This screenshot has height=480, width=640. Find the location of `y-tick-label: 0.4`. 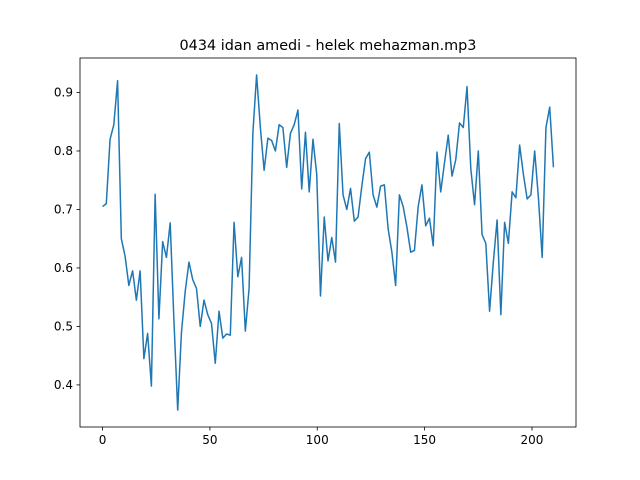

y-tick-label: 0.4 is located at coordinates (63, 385).